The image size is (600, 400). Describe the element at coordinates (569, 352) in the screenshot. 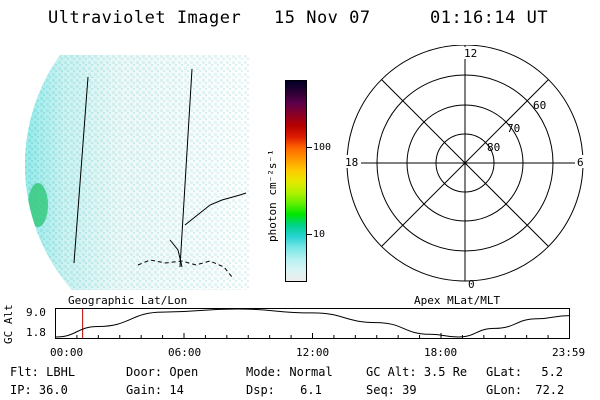

I see `x-tick-2359: 23:59` at that location.